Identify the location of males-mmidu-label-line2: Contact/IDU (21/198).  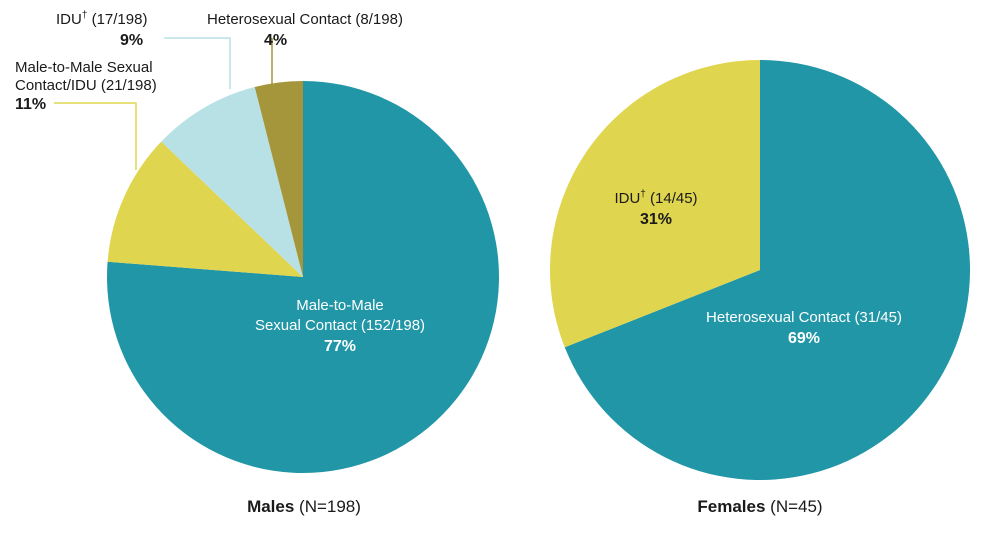
(86, 85).